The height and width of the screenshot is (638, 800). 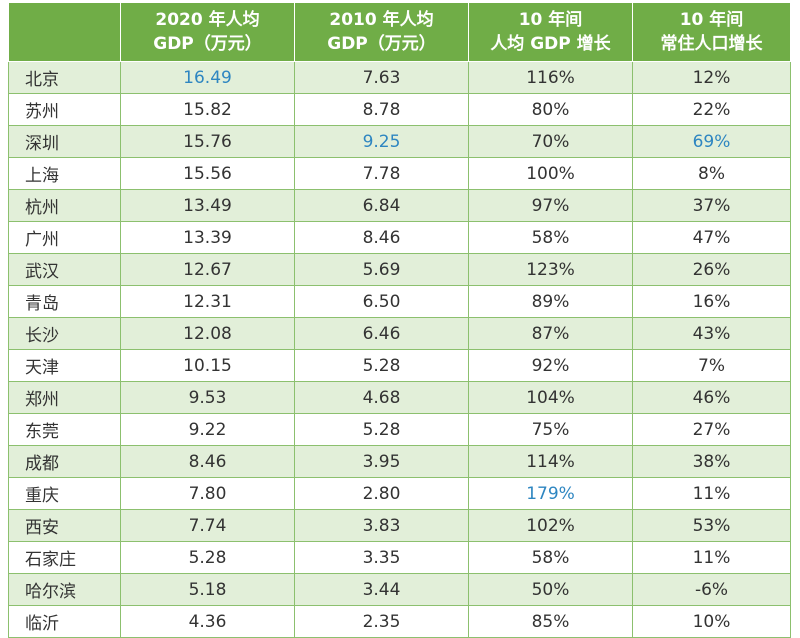 What do you see at coordinates (711, 77) in the screenshot?
I see `value-cell-pop-growth: 12%` at bounding box center [711, 77].